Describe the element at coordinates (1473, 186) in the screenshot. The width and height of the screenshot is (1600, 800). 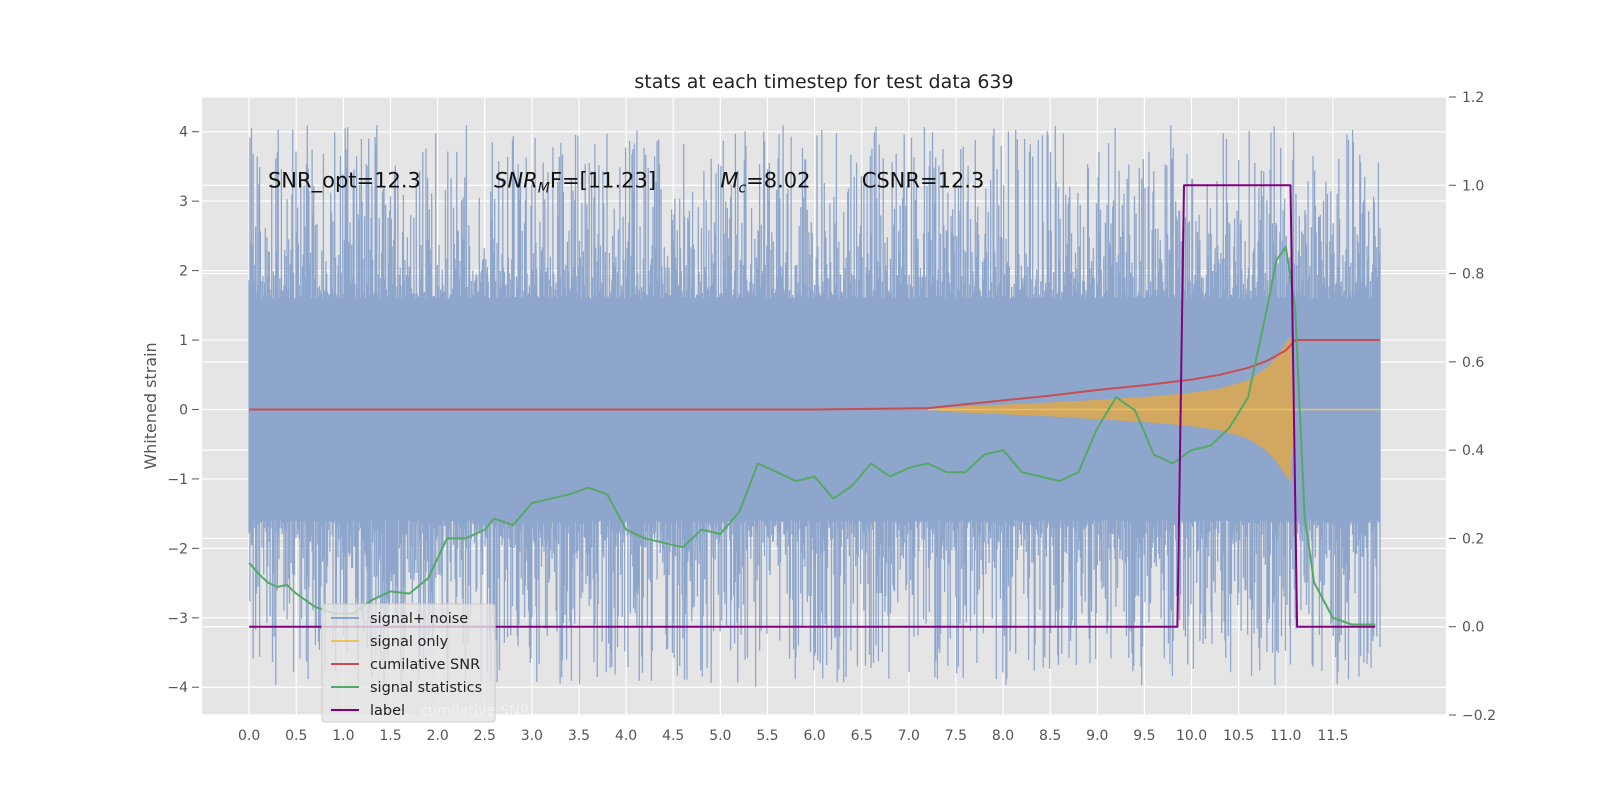
I see `y2-tick-label: 1.0` at that location.